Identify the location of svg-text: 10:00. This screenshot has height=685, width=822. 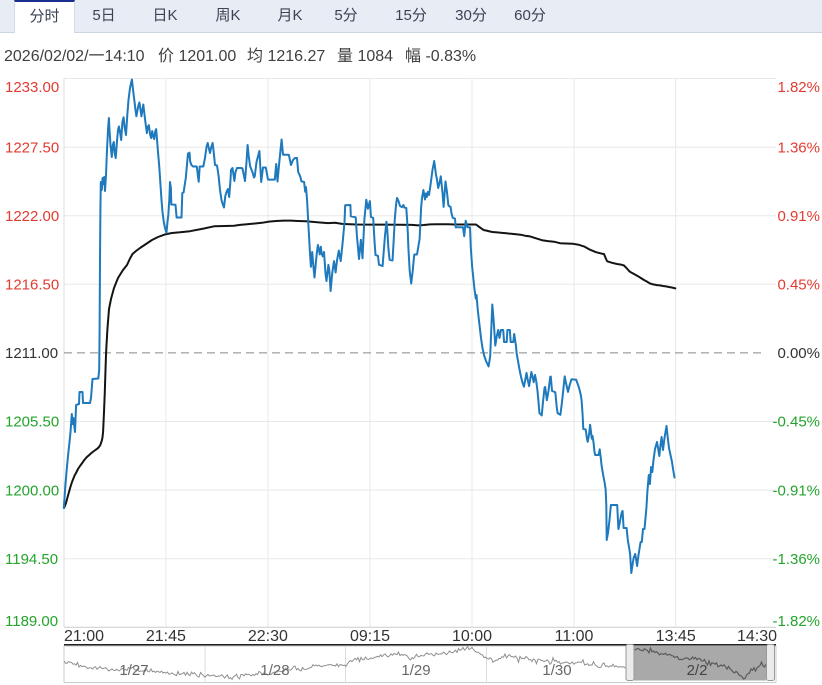
(472, 636).